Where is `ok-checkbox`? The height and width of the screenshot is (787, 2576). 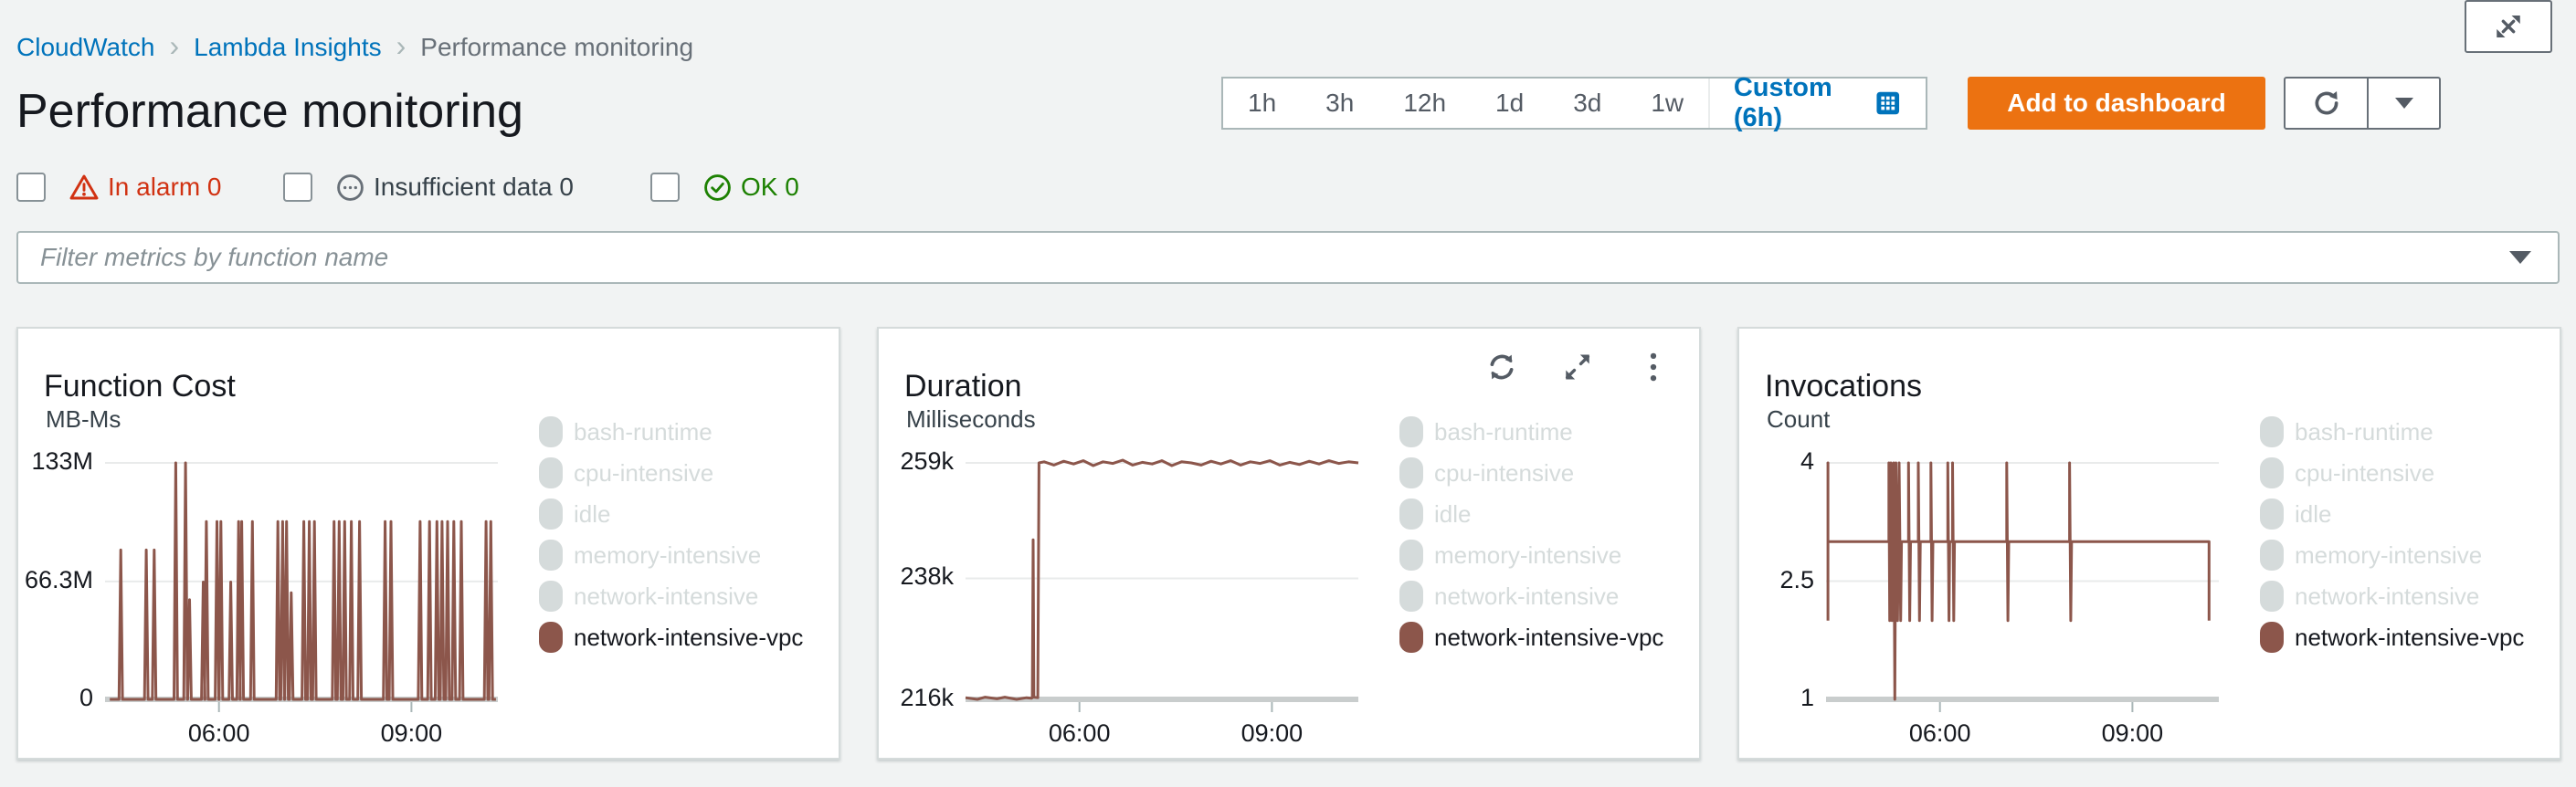
ok-checkbox is located at coordinates (665, 187).